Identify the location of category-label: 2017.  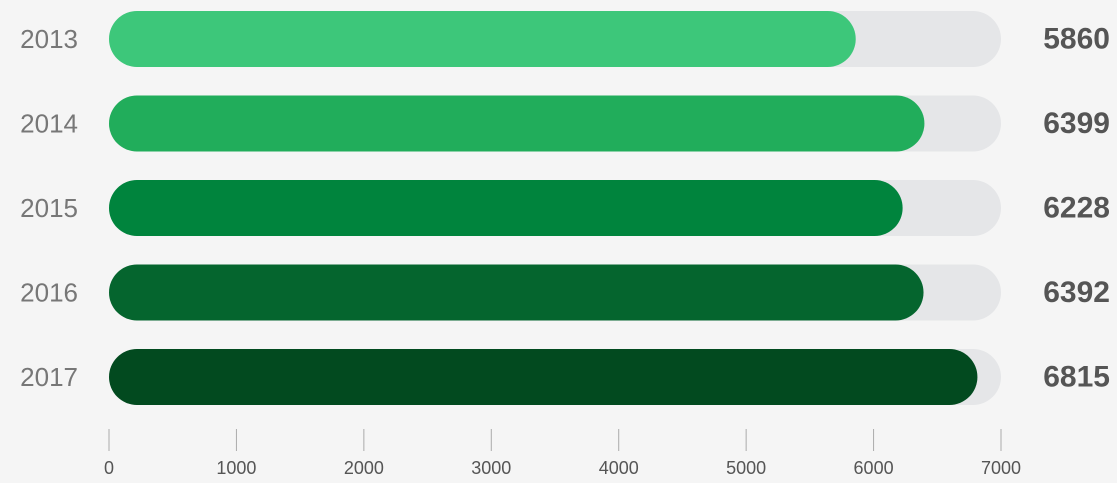
(49, 377).